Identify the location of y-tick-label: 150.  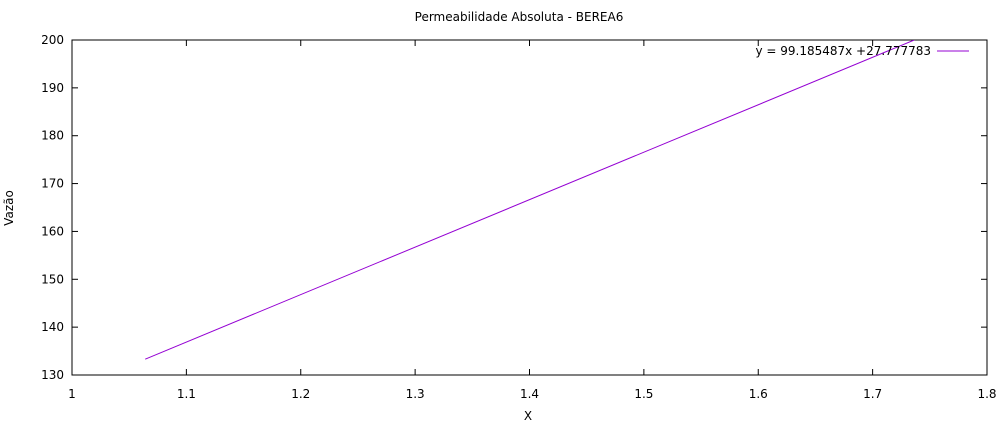
(52, 279).